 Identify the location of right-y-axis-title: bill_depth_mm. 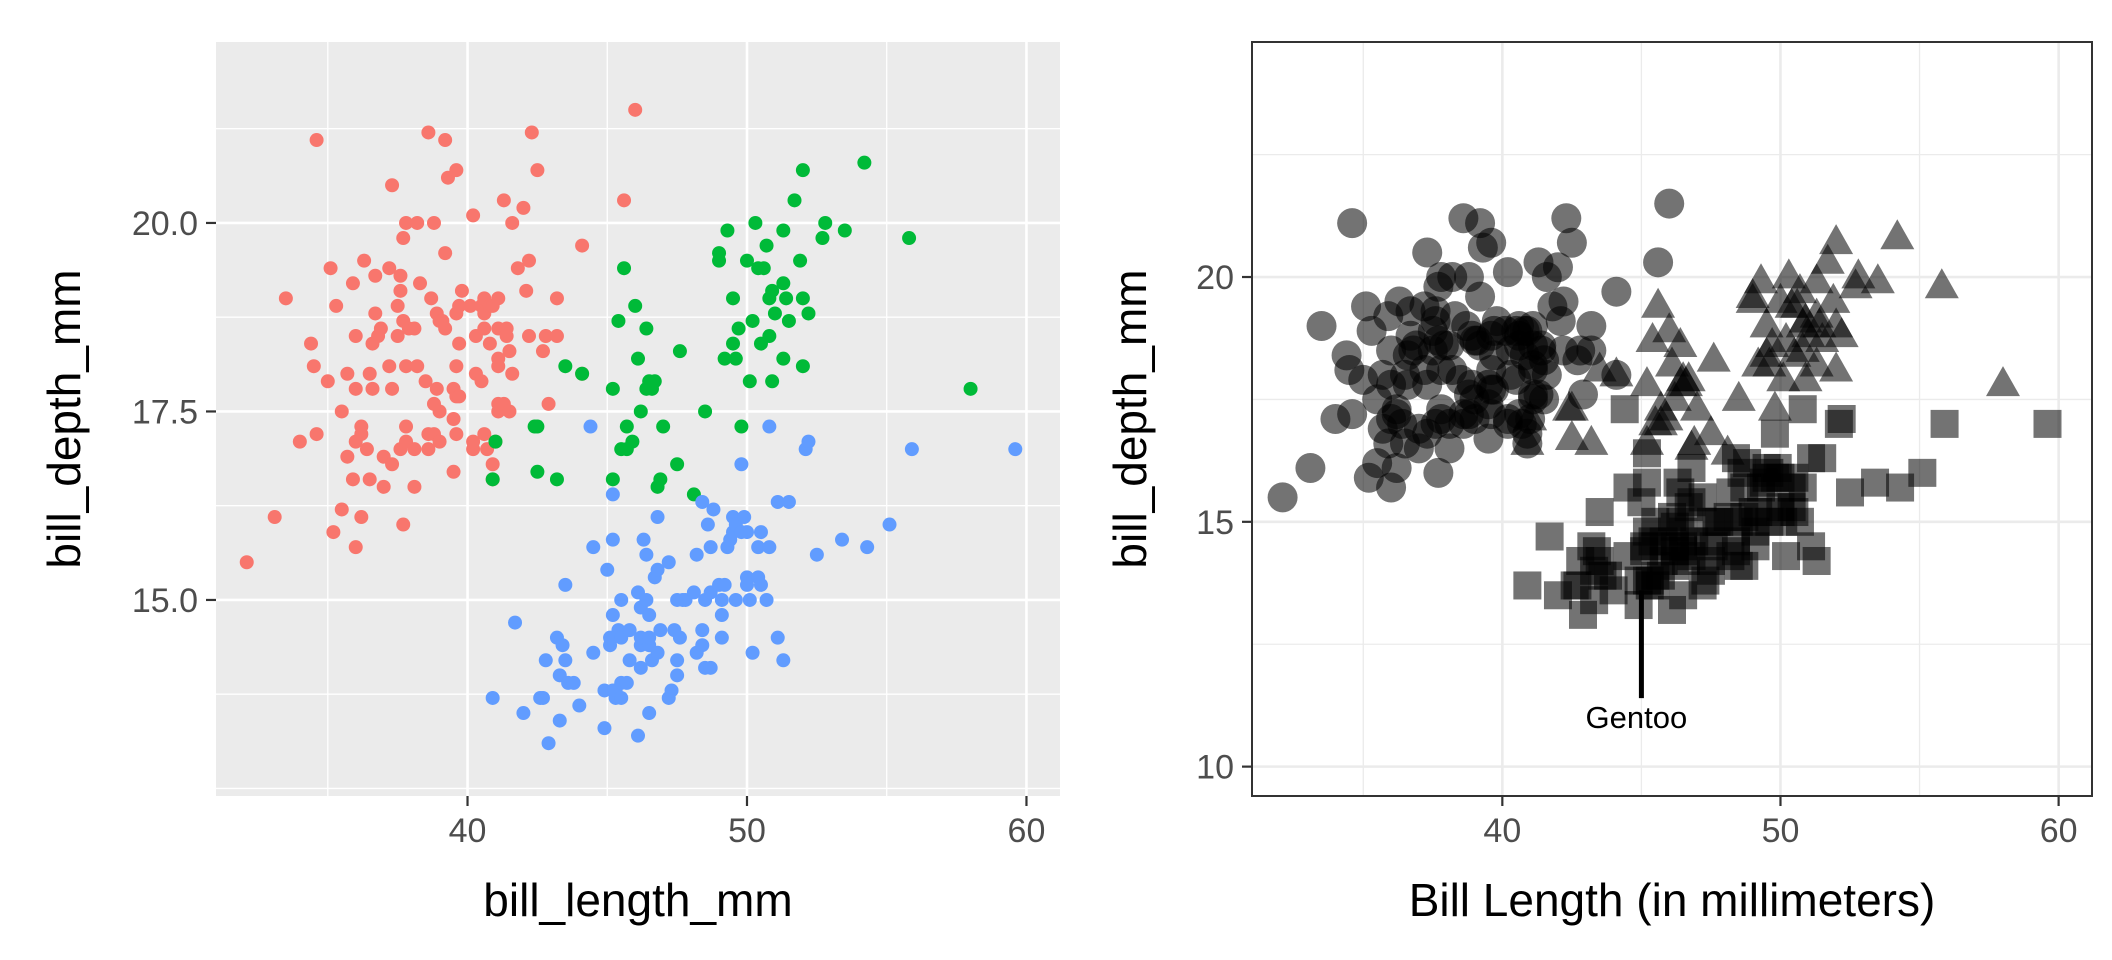
(1130, 418).